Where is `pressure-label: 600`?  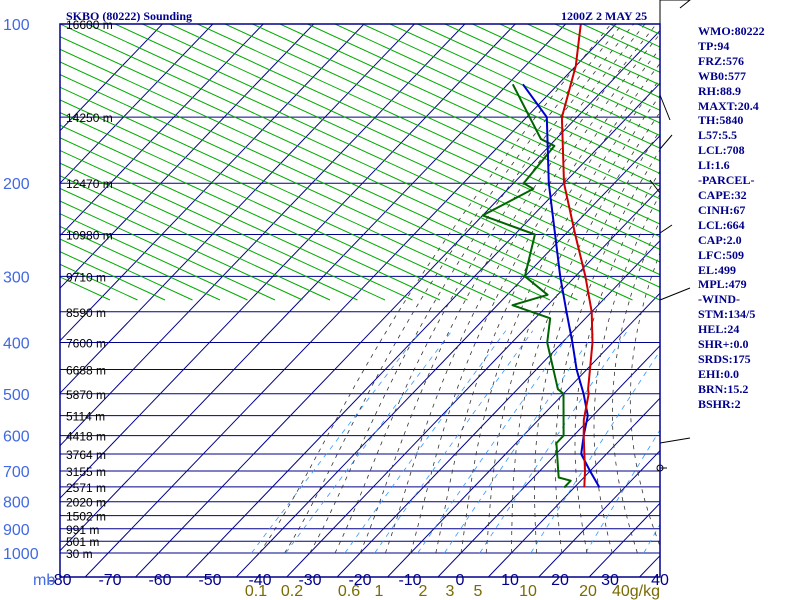
pressure-label: 600 is located at coordinates (16, 437).